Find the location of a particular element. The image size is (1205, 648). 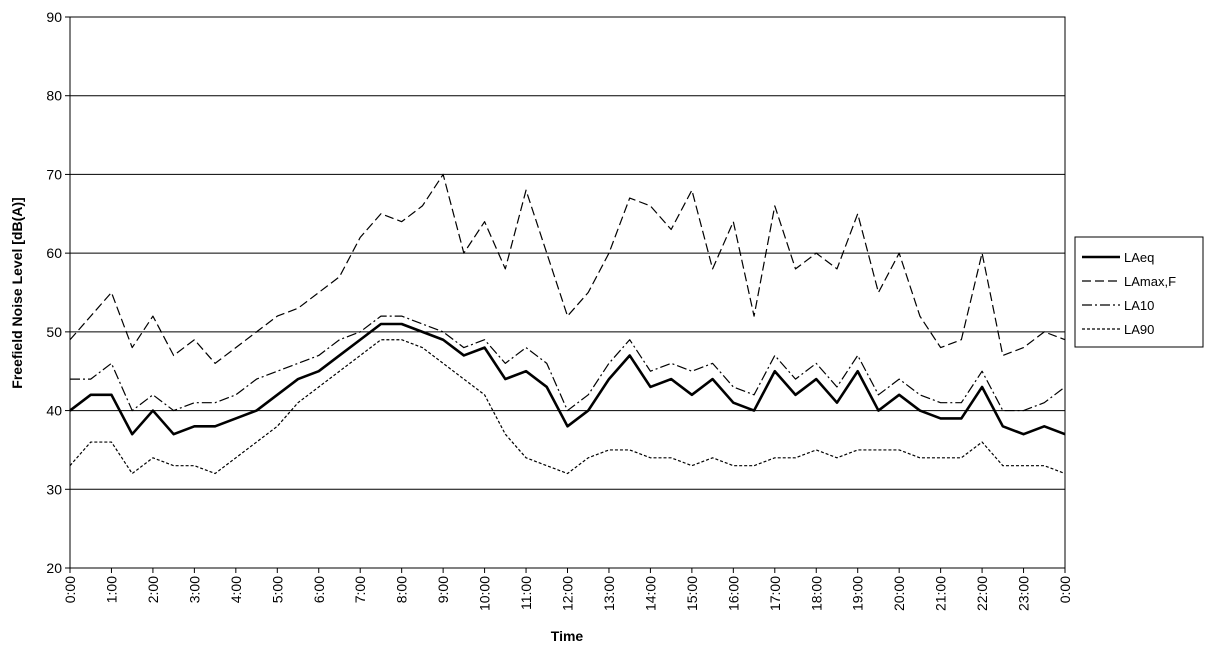

series-la10 is located at coordinates (568, 363).